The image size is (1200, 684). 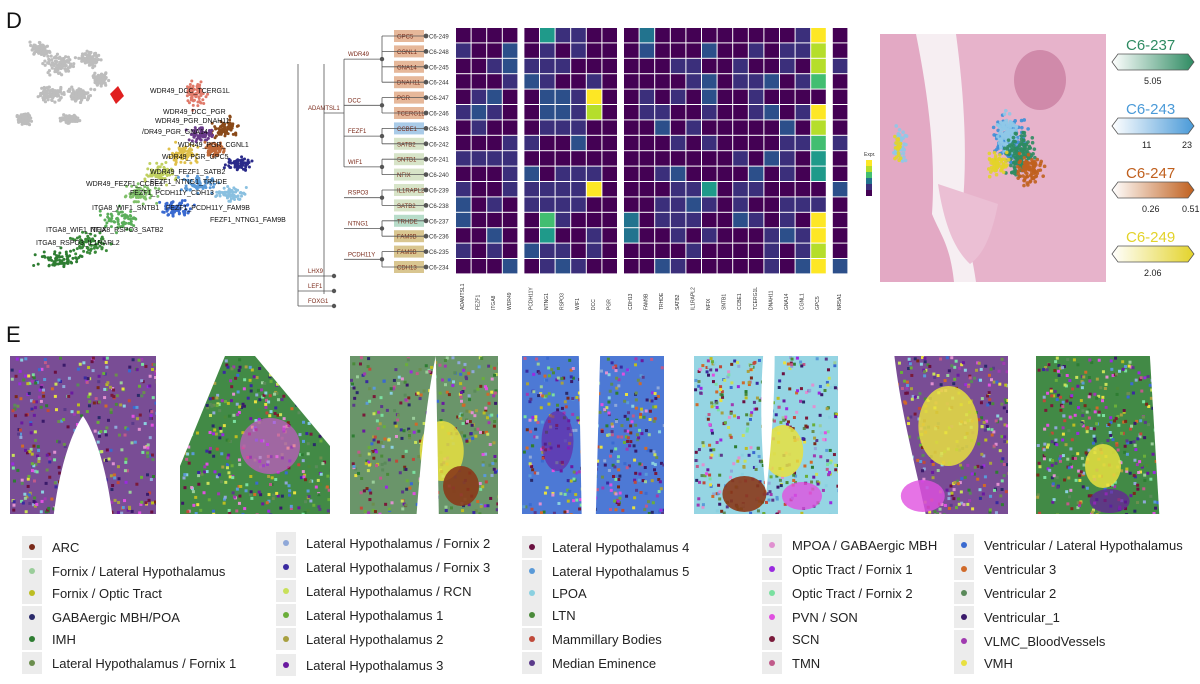 I want to click on tree-leaf-node, so click(x=426, y=128).